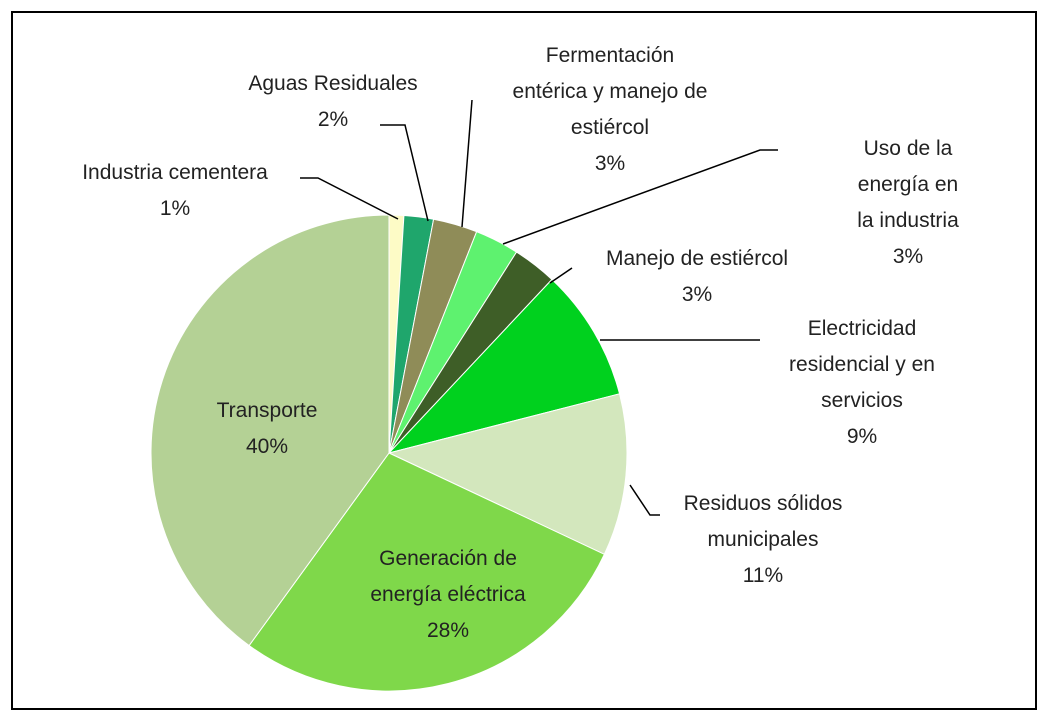  What do you see at coordinates (908, 184) in the screenshot?
I see `category-label: Uso de la energía en la industria` at bounding box center [908, 184].